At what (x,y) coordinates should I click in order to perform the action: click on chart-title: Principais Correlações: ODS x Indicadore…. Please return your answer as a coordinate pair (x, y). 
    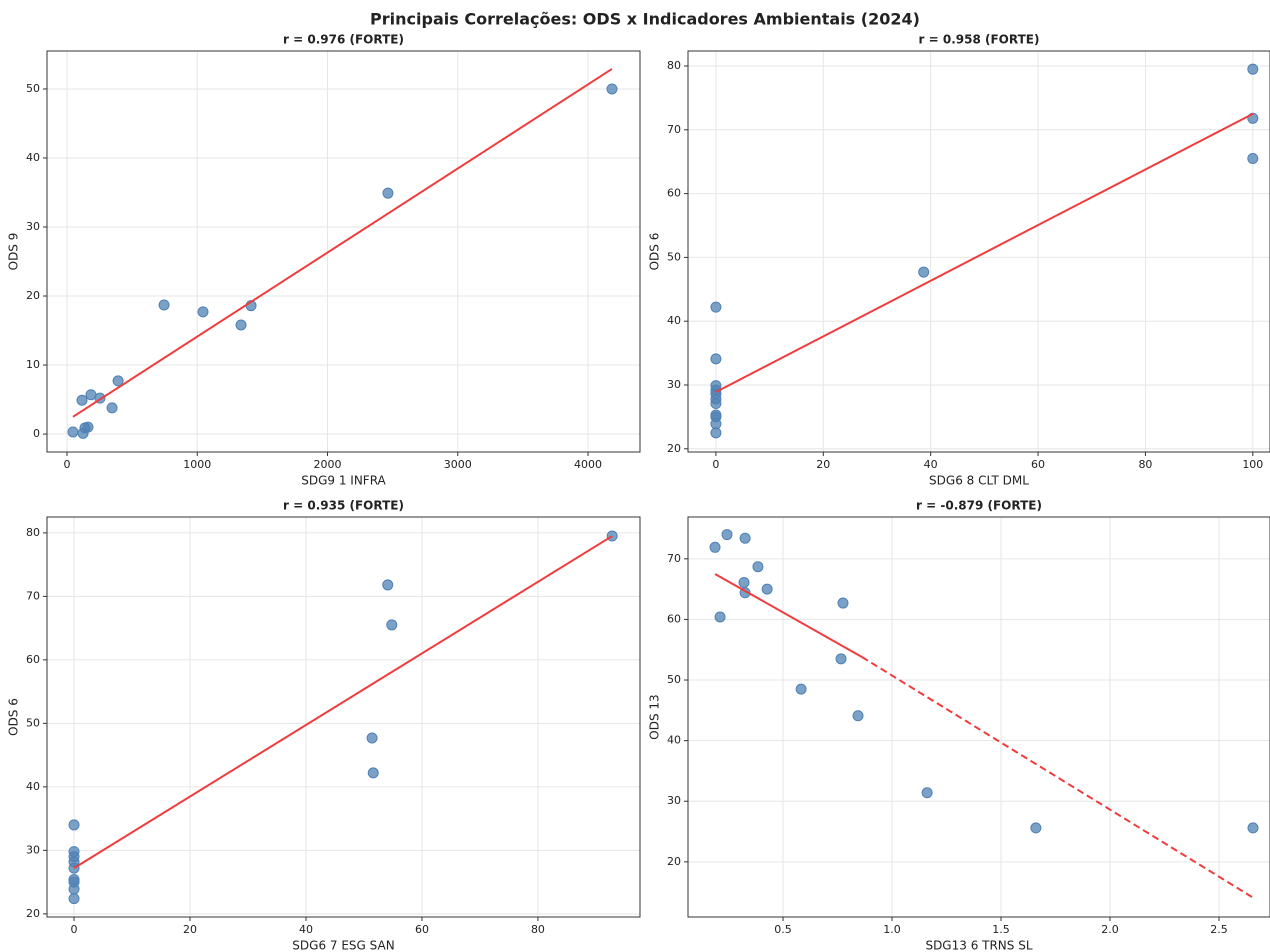
    Looking at the image, I should click on (645, 19).